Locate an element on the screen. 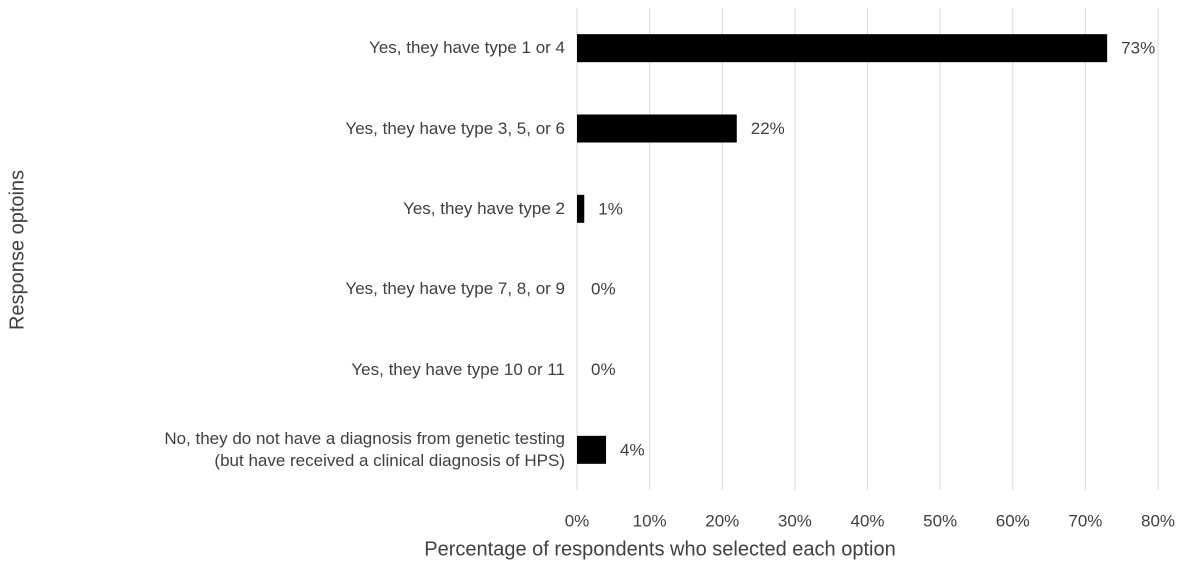 Image resolution: width=1193 pixels, height=565 pixels. y-tick-label: Yes, they have type 3, 5, or 6 is located at coordinates (455, 128).